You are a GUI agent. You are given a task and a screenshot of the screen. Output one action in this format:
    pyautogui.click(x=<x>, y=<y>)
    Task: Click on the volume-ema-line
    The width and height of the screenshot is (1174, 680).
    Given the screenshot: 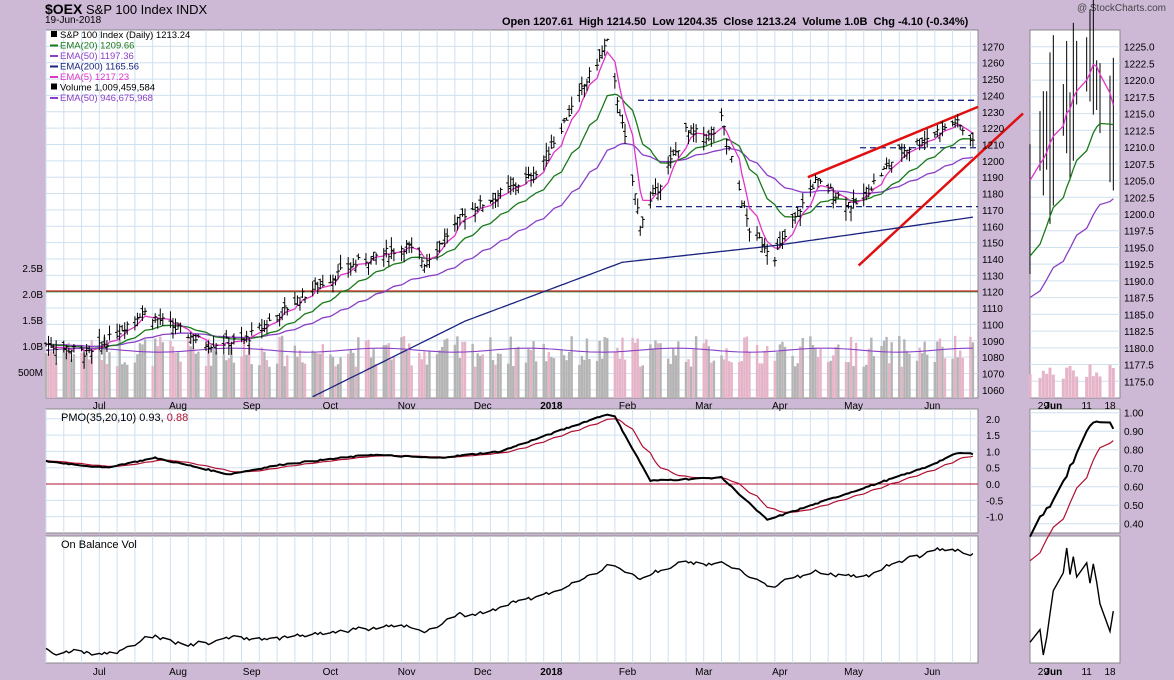 What is the action you would take?
    pyautogui.click(x=509, y=350)
    